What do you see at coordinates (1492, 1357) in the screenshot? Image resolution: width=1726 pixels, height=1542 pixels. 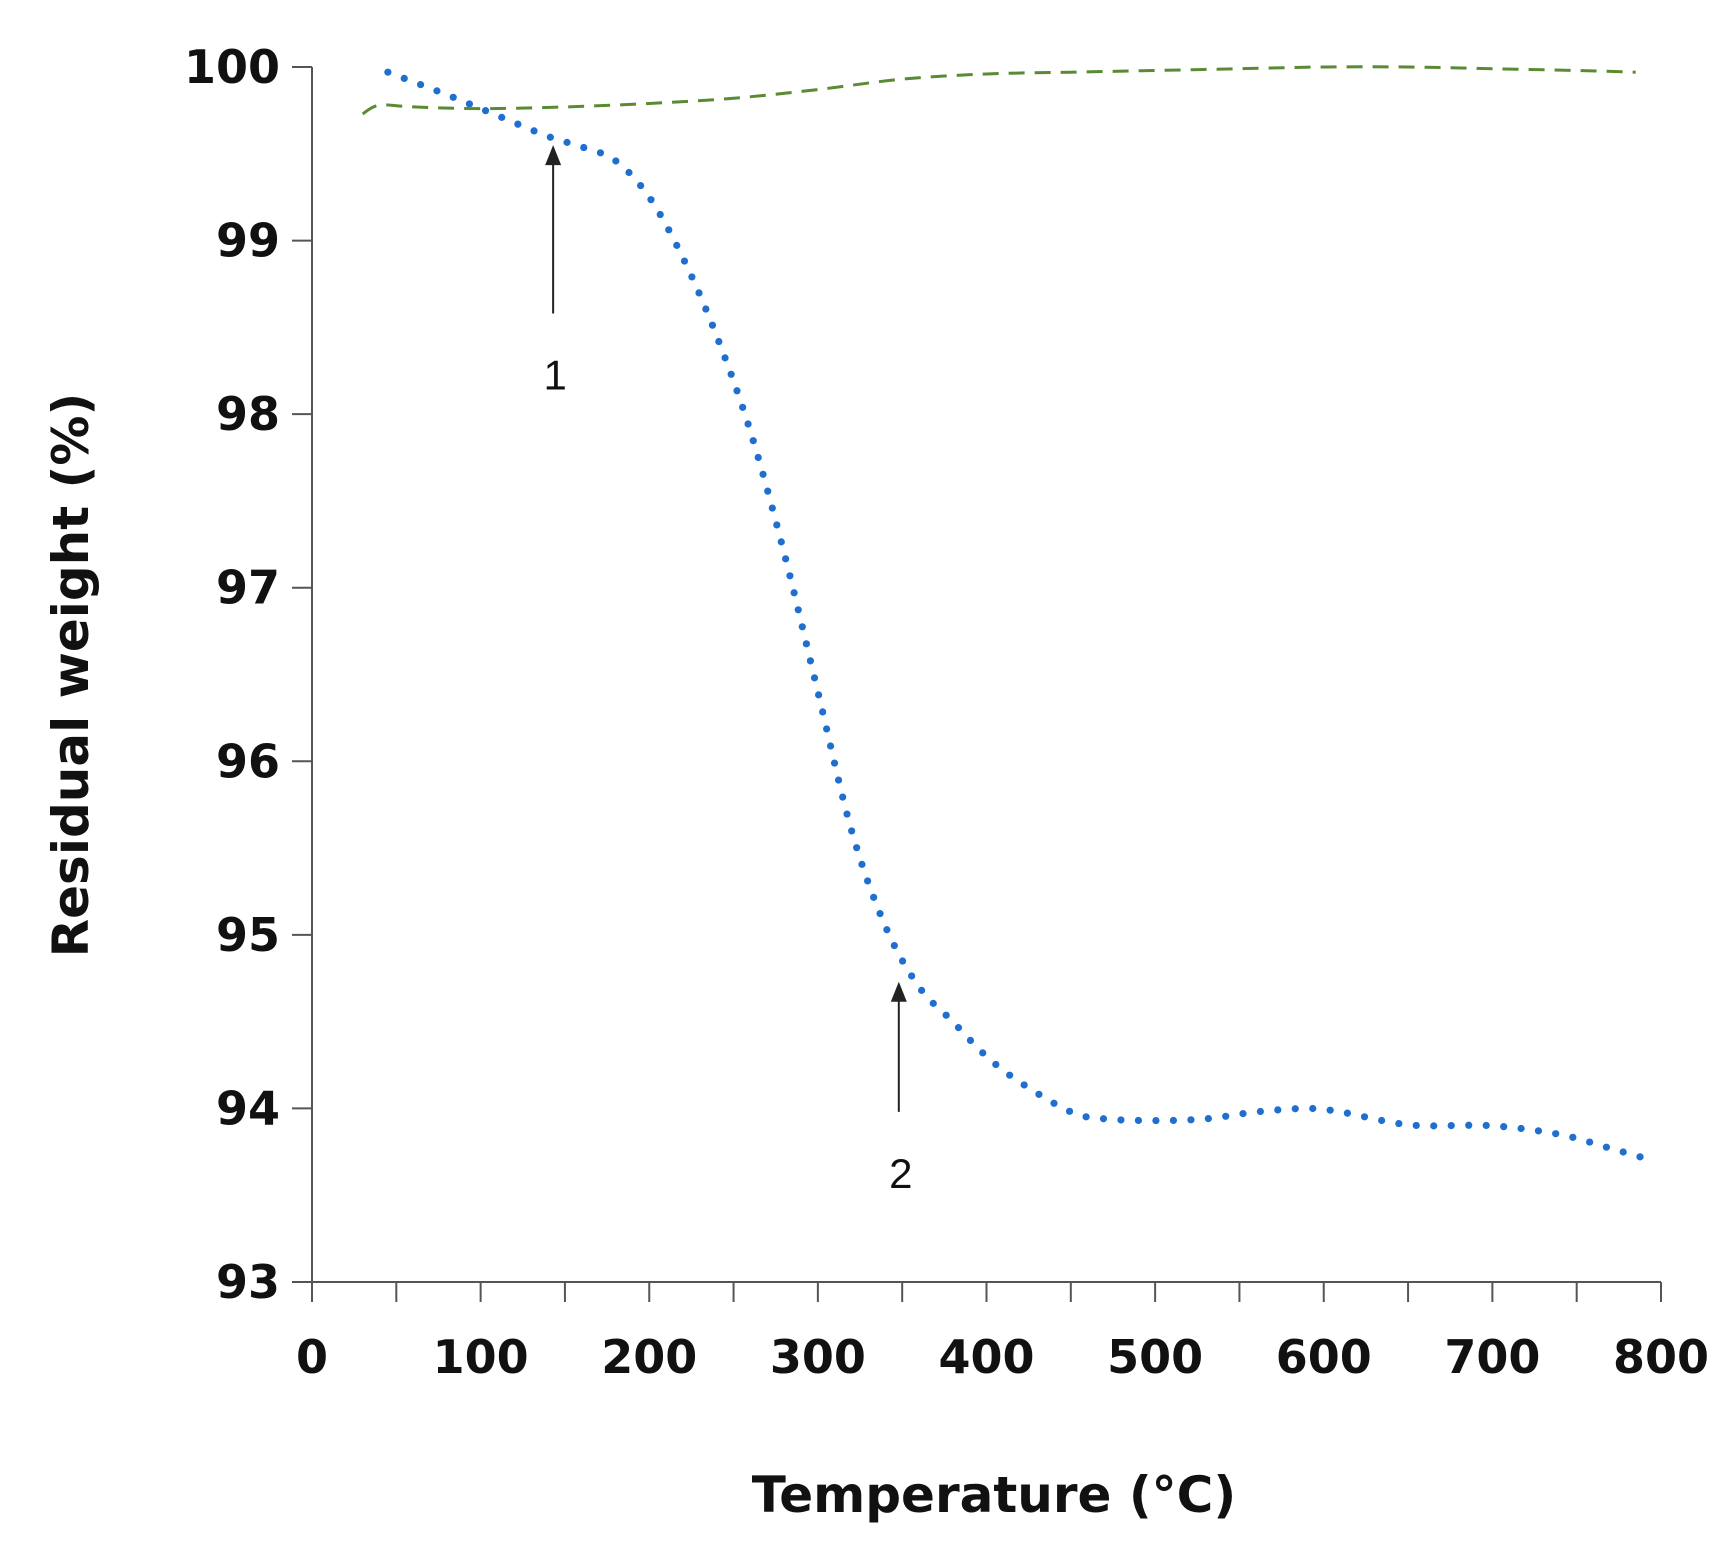 I see `x-tick-label: 700` at bounding box center [1492, 1357].